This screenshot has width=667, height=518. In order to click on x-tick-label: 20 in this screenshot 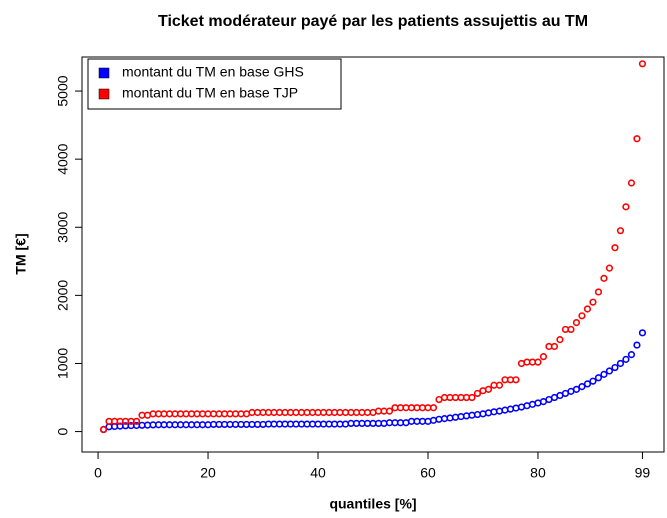, I will do `click(208, 473)`.